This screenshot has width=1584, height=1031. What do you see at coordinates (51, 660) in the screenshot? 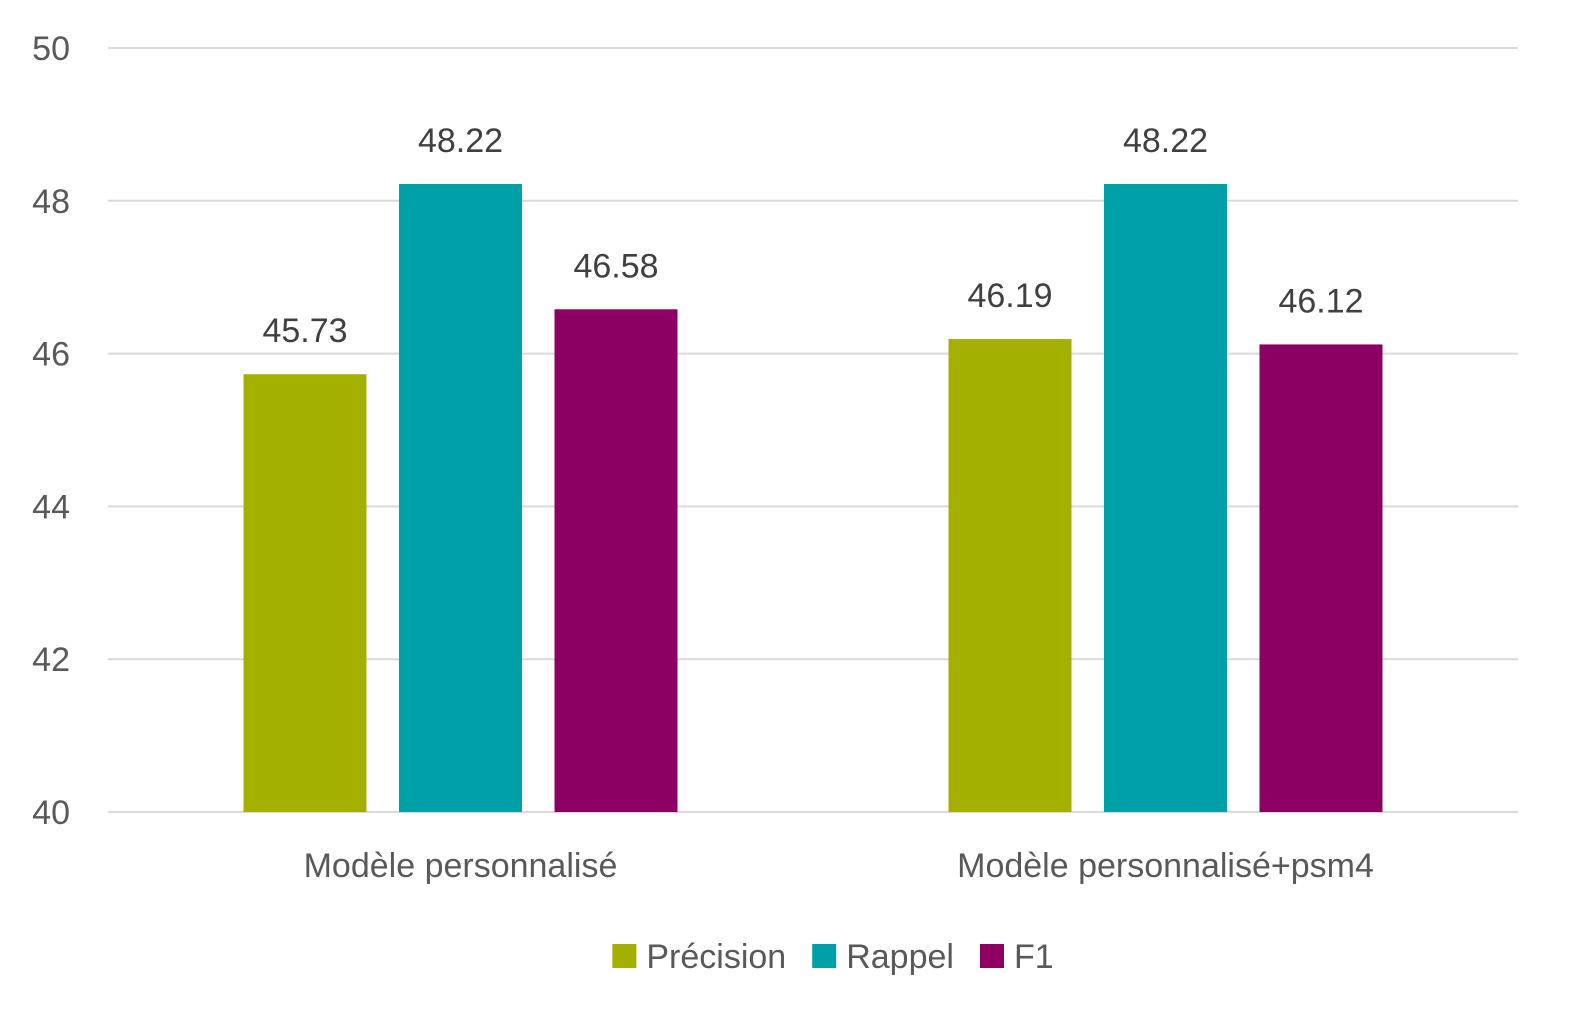
I see `y-tick-label: 42` at bounding box center [51, 660].